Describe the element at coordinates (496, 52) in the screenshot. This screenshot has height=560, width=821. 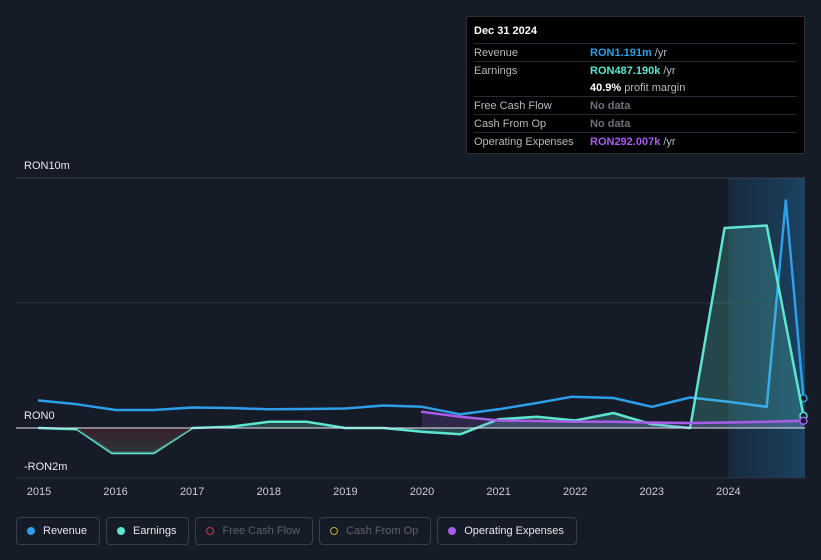
I see `tooltip-row-label: Revenue` at that location.